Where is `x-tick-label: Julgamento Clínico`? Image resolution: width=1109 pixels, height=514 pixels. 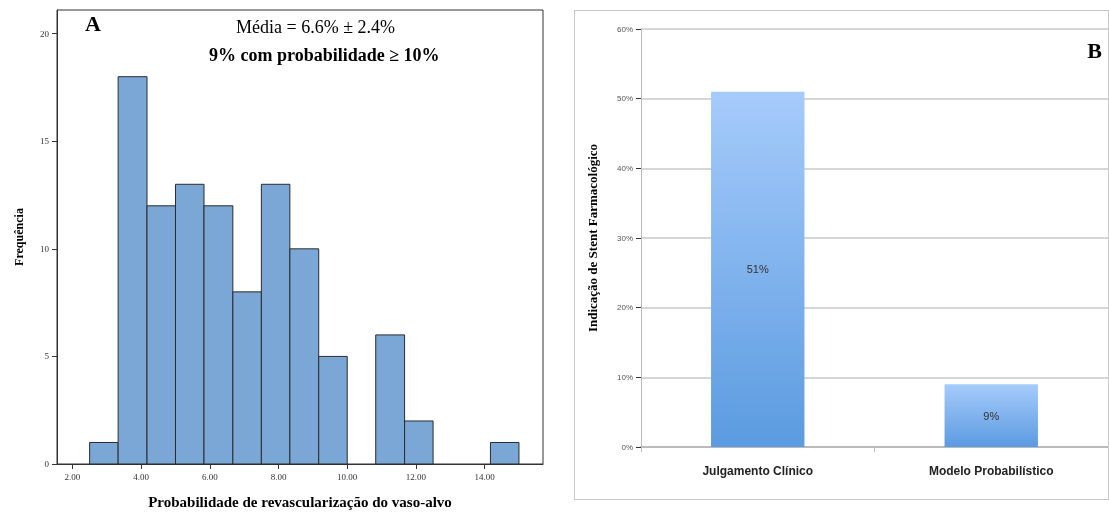 x-tick-label: Julgamento Clínico is located at coordinates (758, 471).